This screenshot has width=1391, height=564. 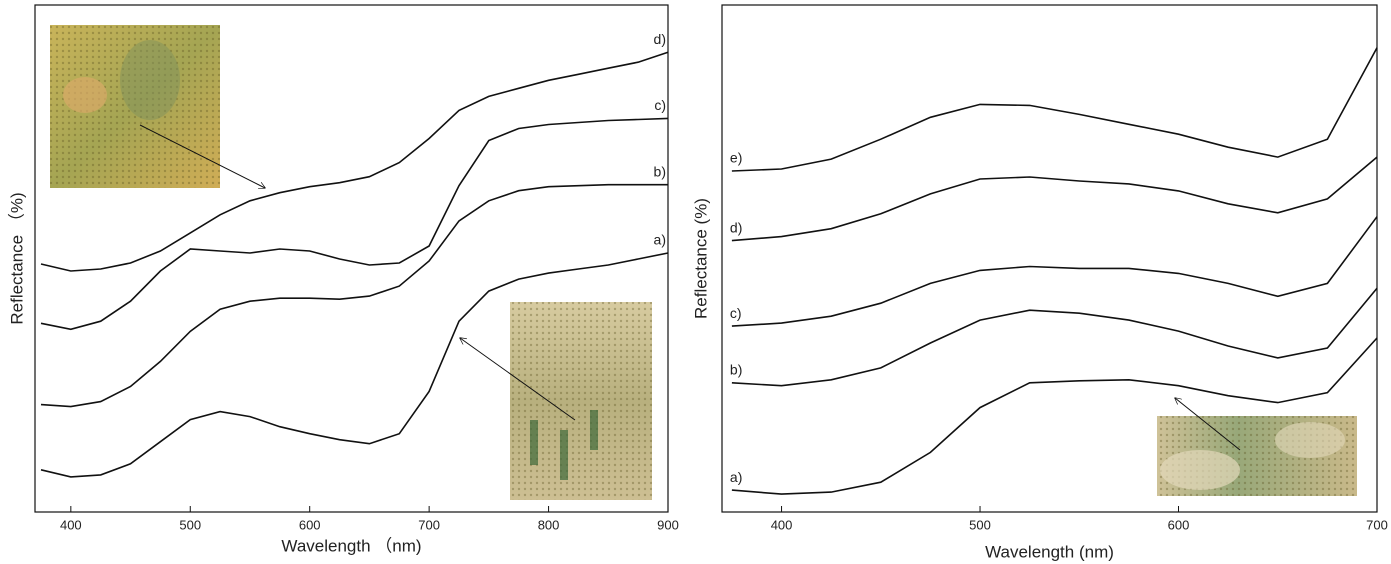 What do you see at coordinates (549, 524) in the screenshot?
I see `x-tick-label: 800` at bounding box center [549, 524].